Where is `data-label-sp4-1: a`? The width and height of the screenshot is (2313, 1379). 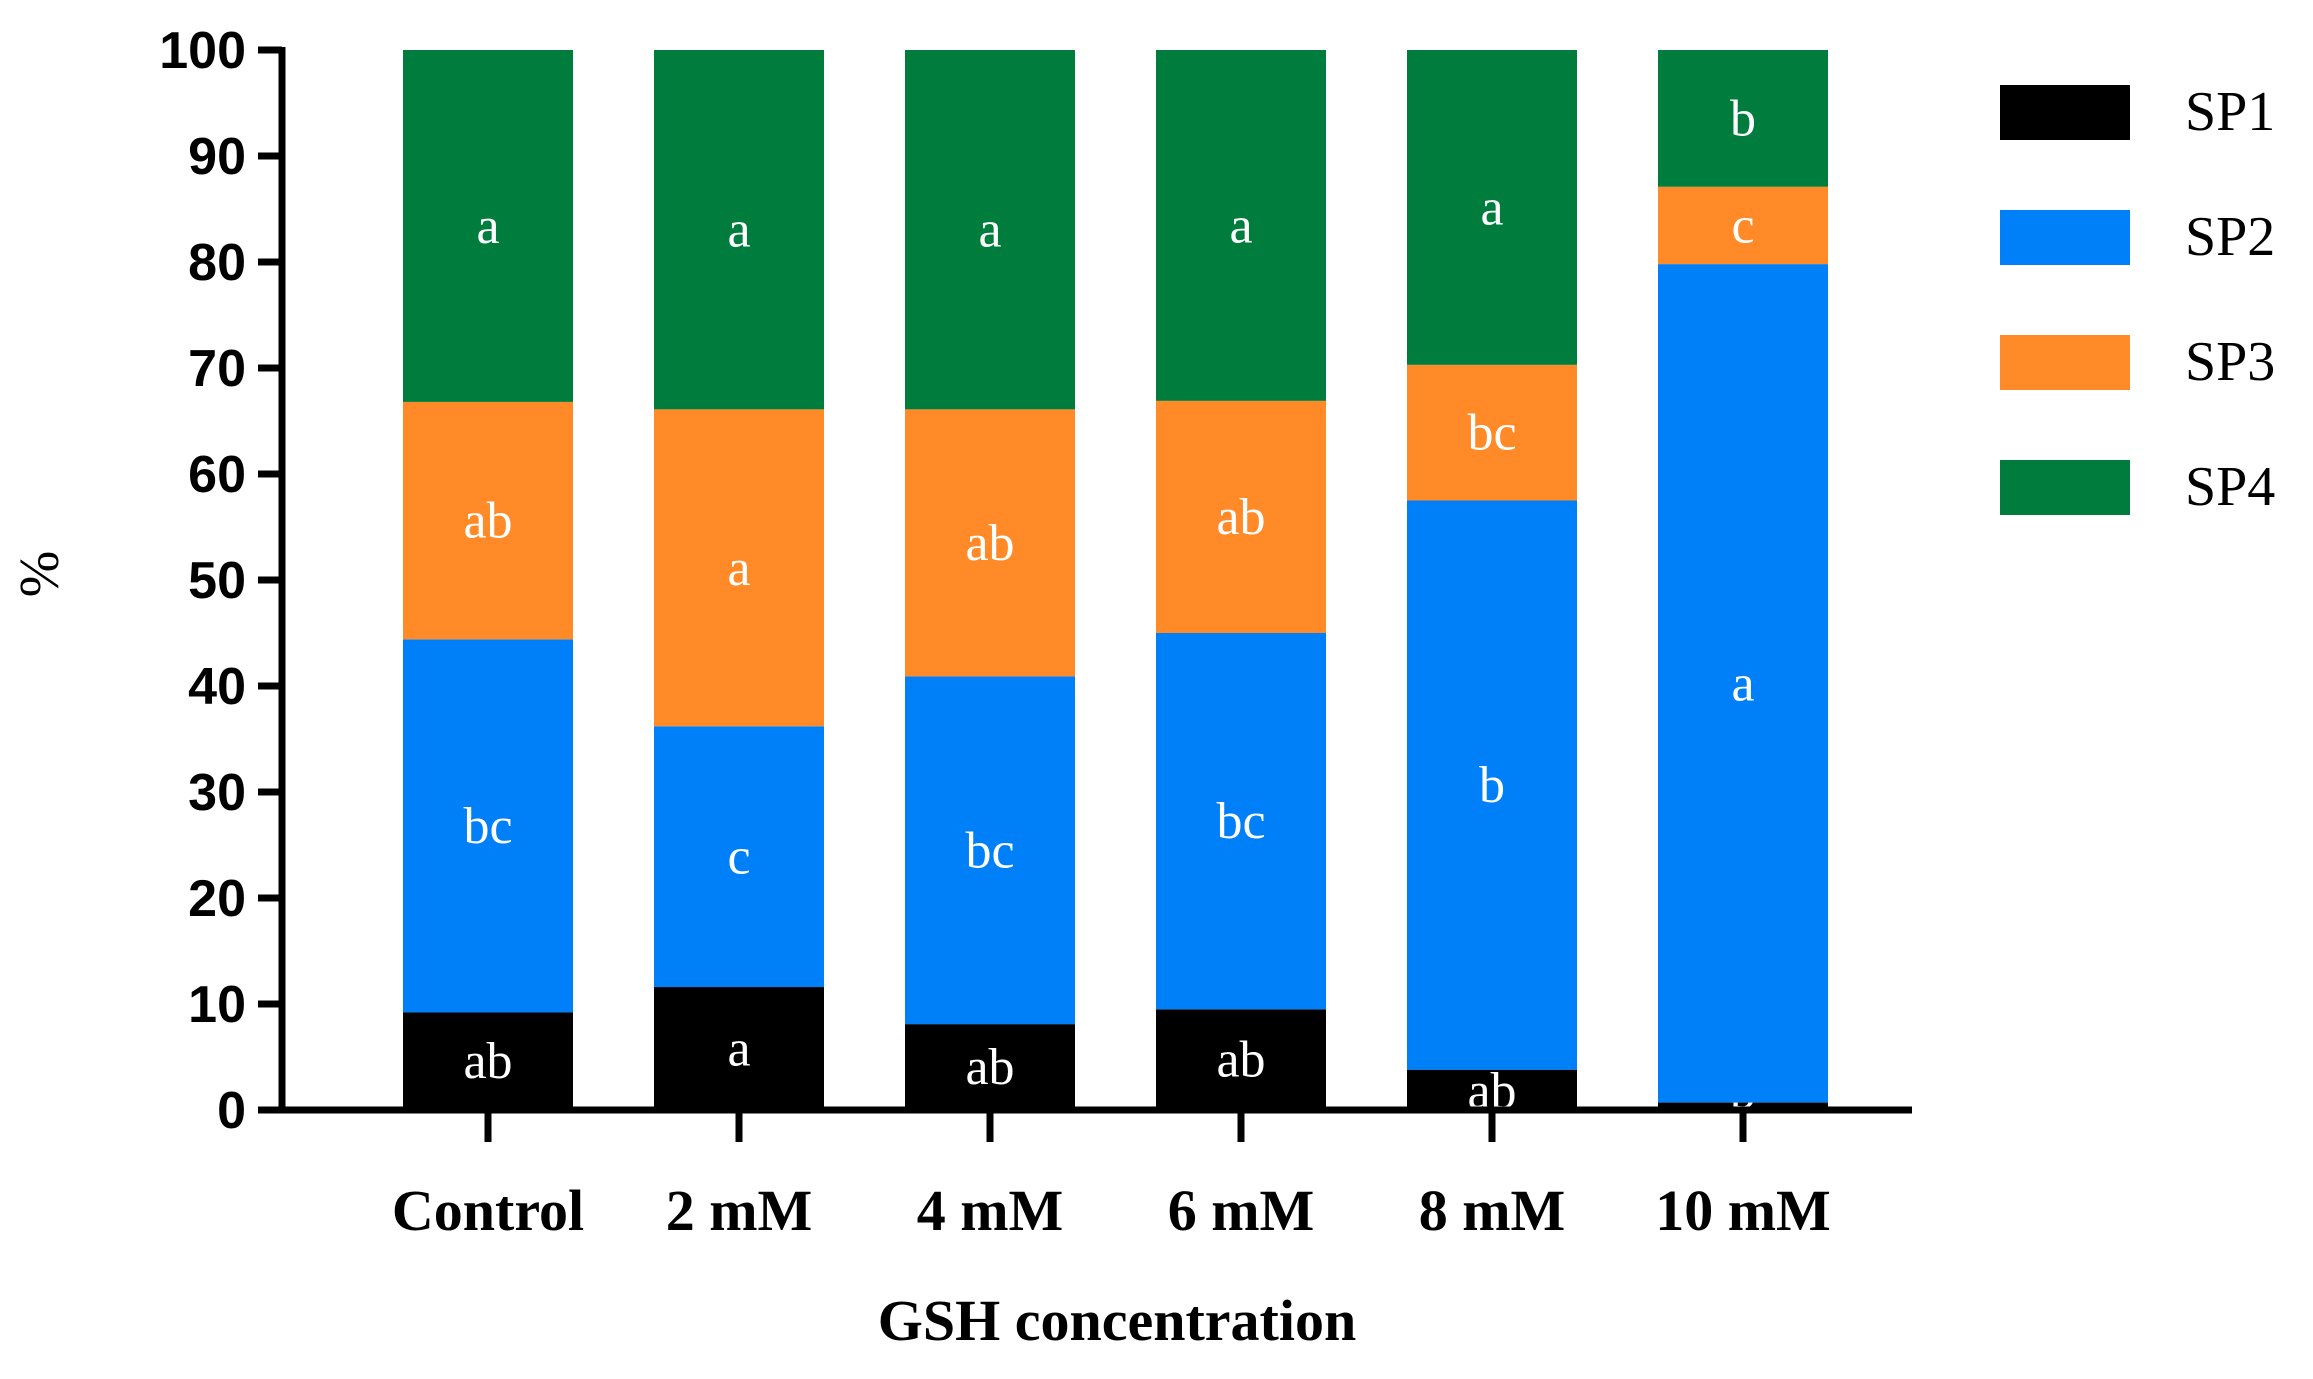
data-label-sp4-1: a is located at coordinates (738, 230).